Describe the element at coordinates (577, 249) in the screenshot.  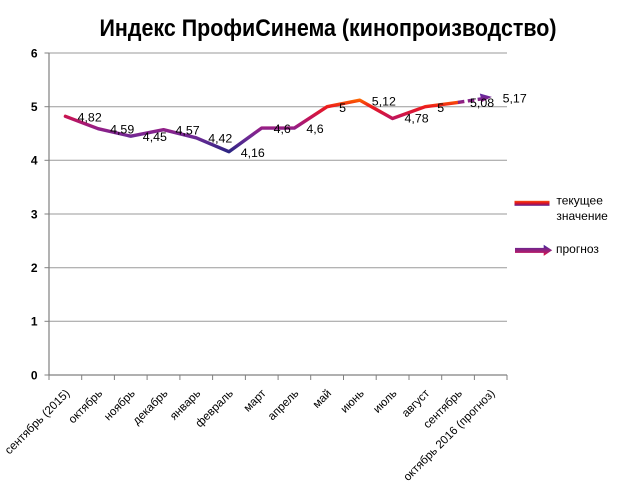
I see `svg-text: прогноз` at that location.